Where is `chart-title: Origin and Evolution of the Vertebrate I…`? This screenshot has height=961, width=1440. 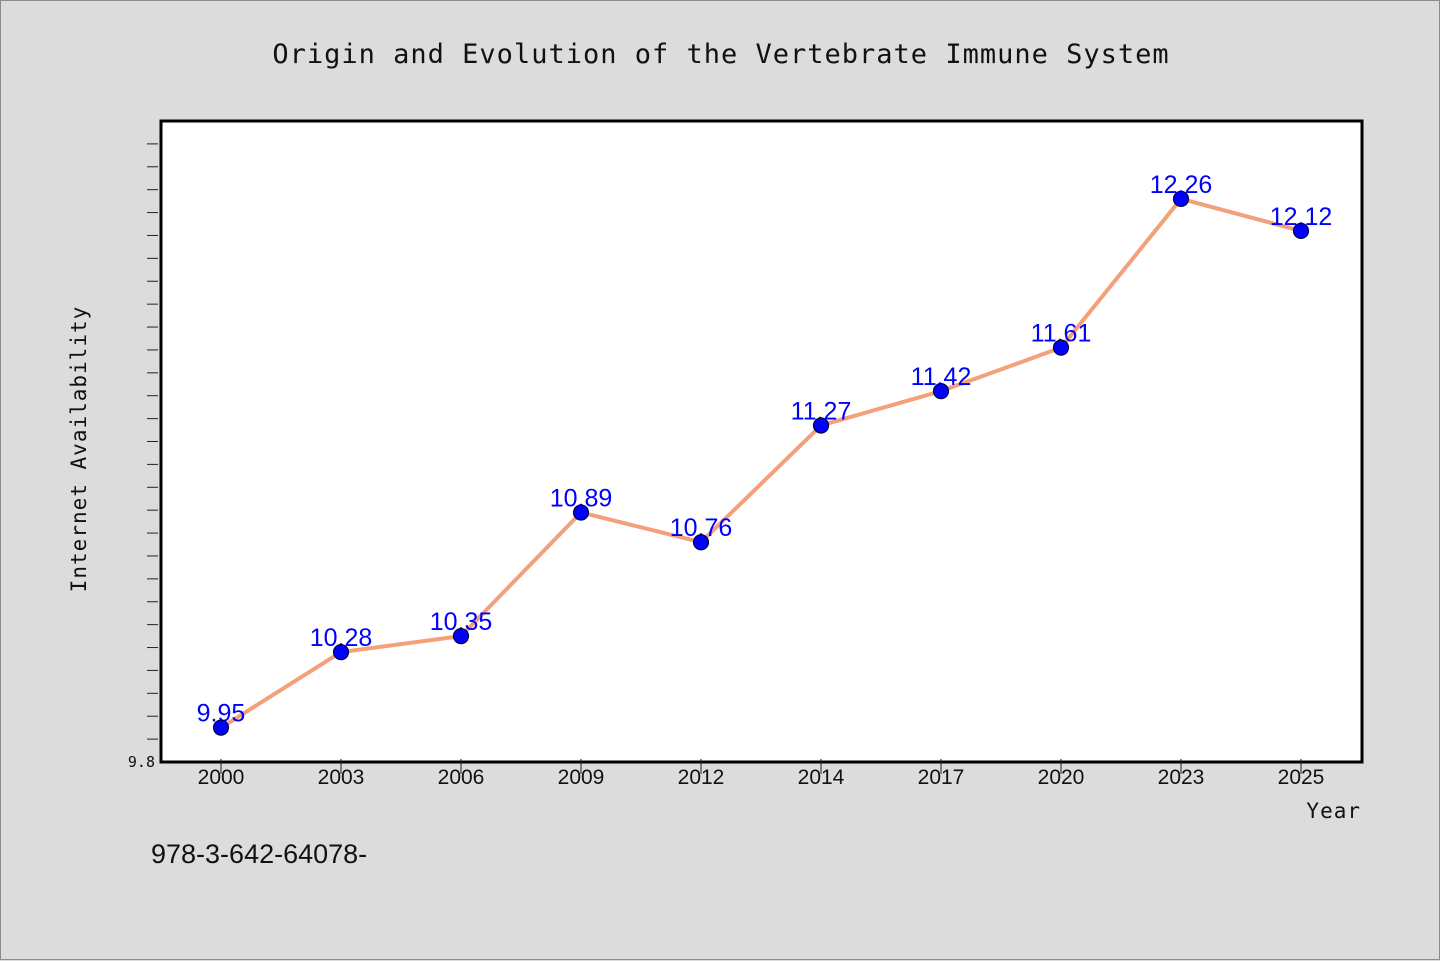 chart-title: Origin and Evolution of the Vertebrate I… is located at coordinates (720, 54).